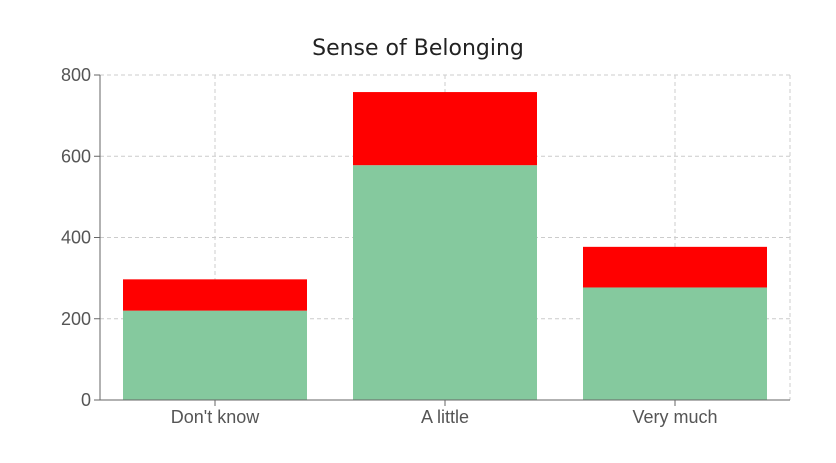  Describe the element at coordinates (215, 417) in the screenshot. I see `x-tick-label: Don't know` at that location.